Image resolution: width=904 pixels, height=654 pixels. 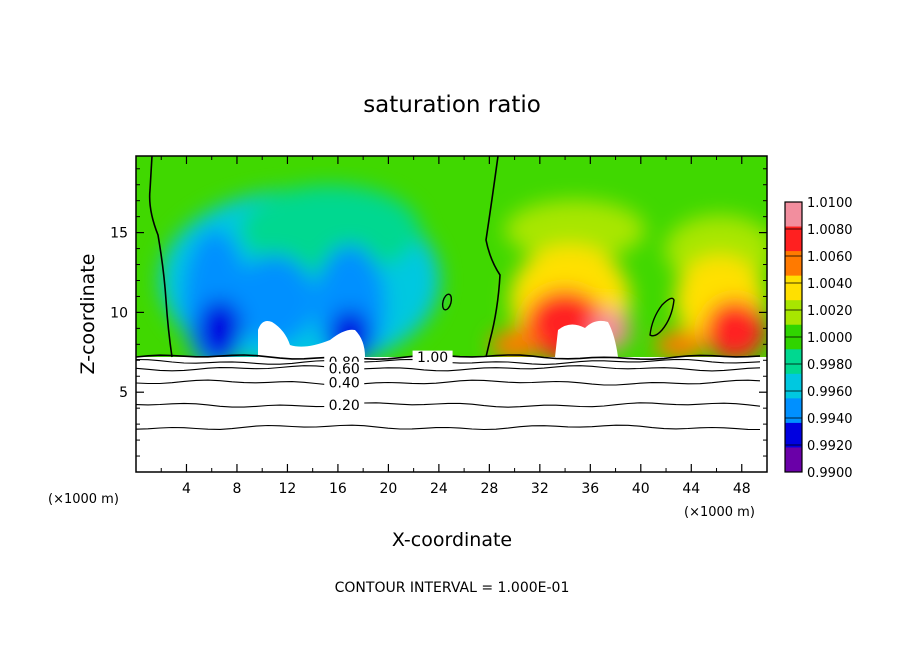 I want to click on x-tick-label: 36, so click(x=590, y=489).